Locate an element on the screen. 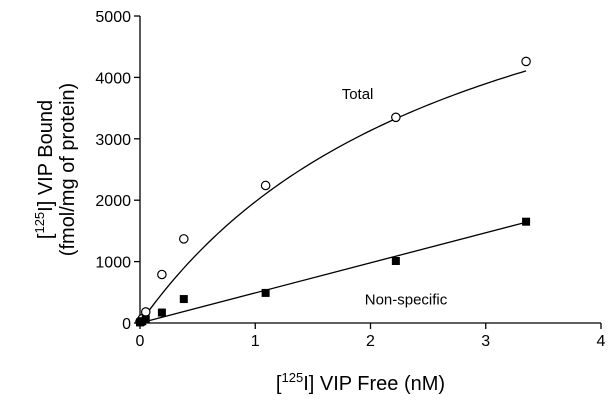  y-tick-label: 2000 is located at coordinates (113, 201).